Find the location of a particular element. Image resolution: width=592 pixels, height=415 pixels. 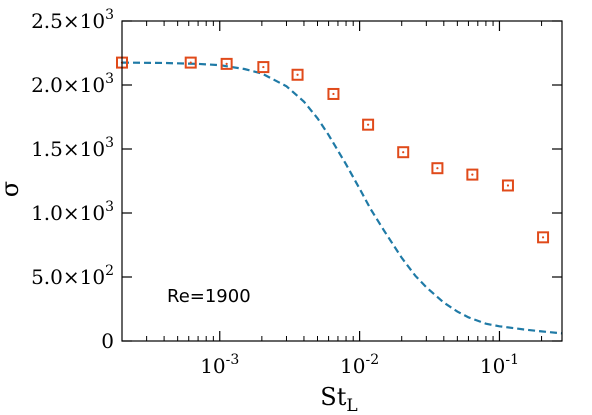

y-tick-label: 5.0×102 is located at coordinates (72, 276).